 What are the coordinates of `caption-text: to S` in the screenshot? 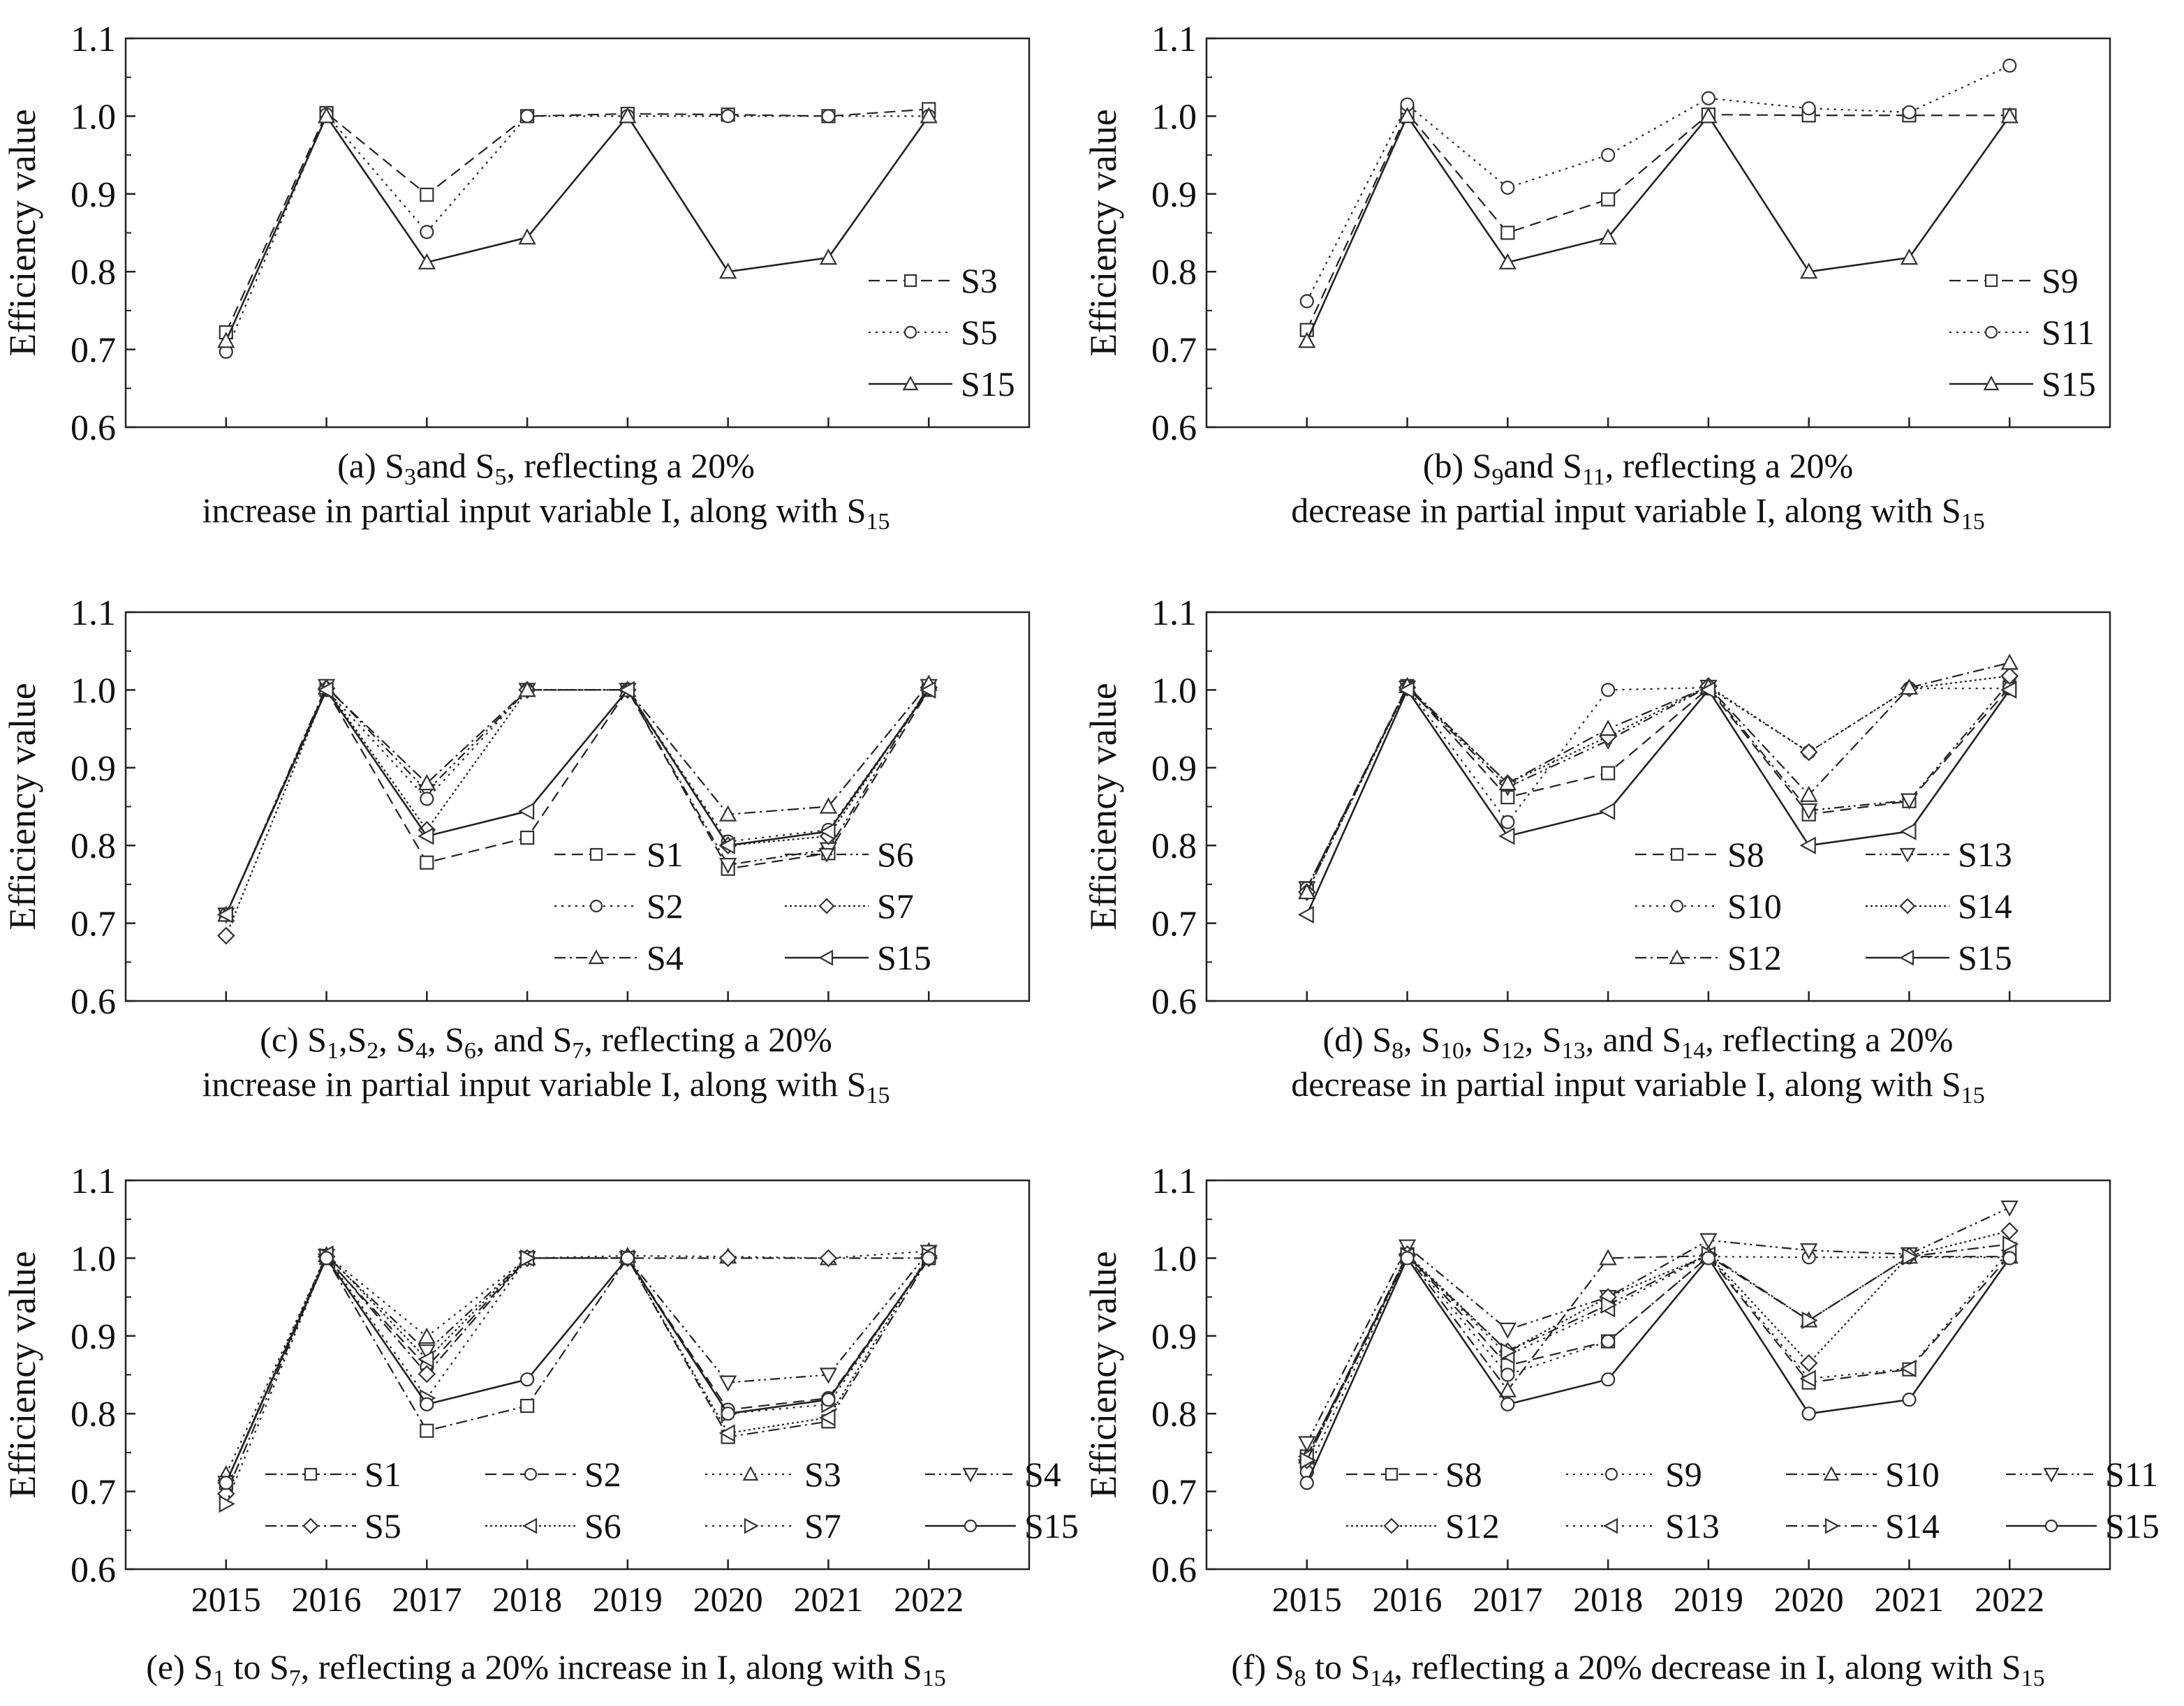 It's located at (1338, 1666).